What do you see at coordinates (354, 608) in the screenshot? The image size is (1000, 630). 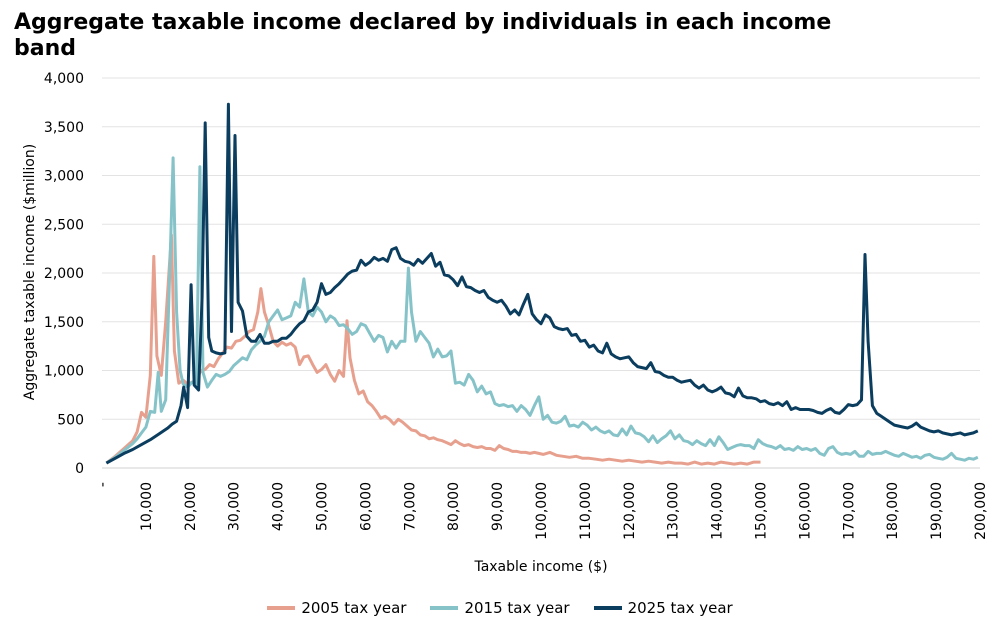 I see `legend-label: 2005 tax year` at bounding box center [354, 608].